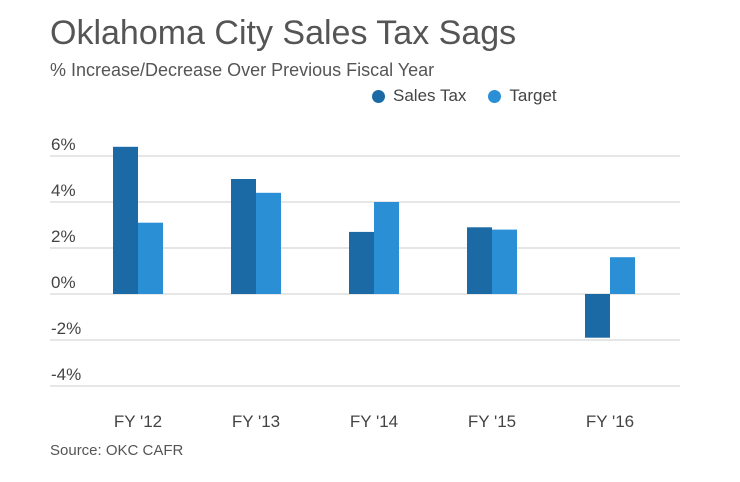  Describe the element at coordinates (63, 236) in the screenshot. I see `y-tick-label: 2%` at that location.